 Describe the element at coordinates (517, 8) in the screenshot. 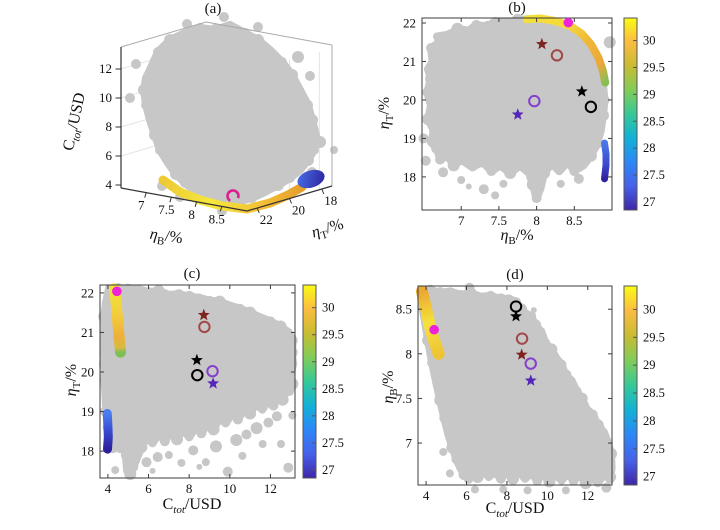

I see `panel-b-title: (b)` at that location.